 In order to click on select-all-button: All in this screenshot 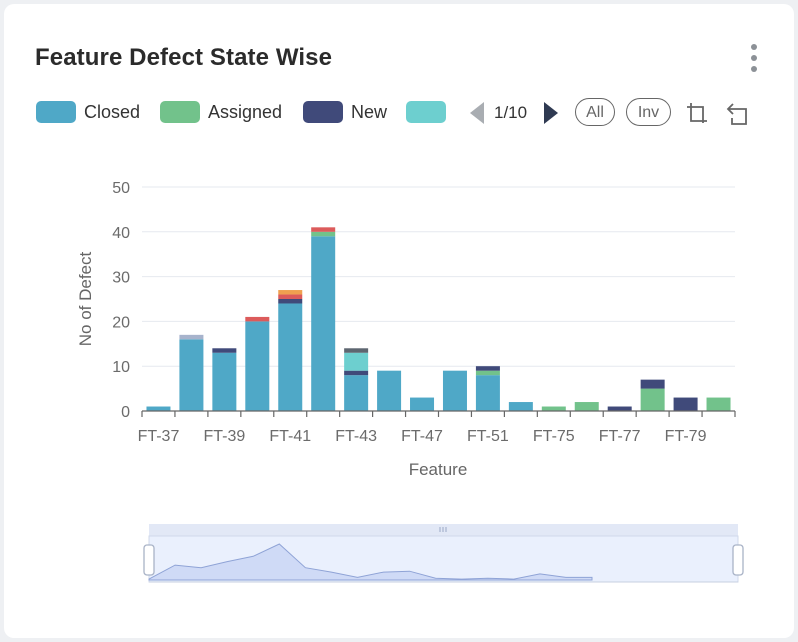, I will do `click(595, 112)`.